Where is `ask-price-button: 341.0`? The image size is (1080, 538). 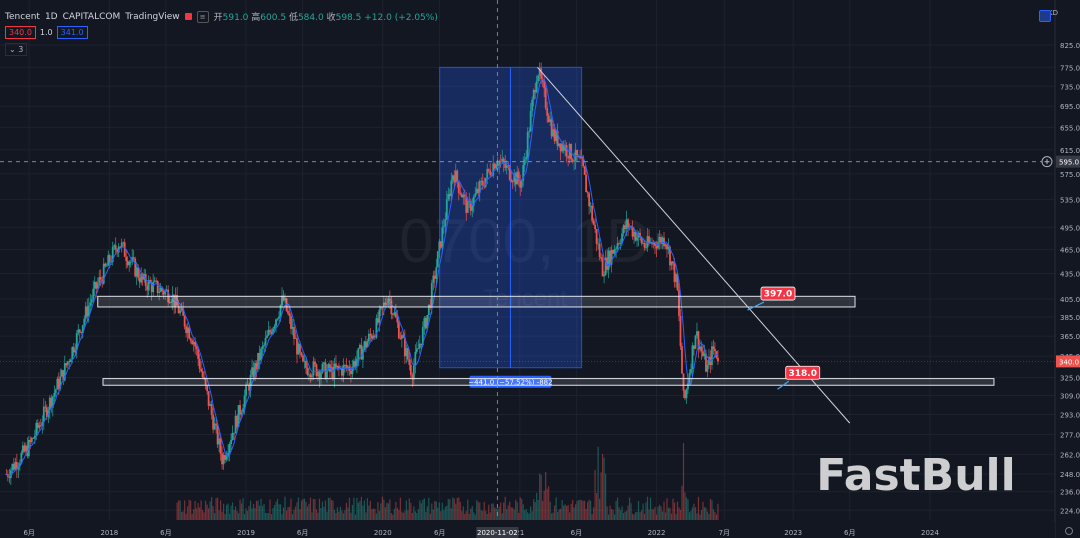 ask-price-button: 341.0 is located at coordinates (72, 32).